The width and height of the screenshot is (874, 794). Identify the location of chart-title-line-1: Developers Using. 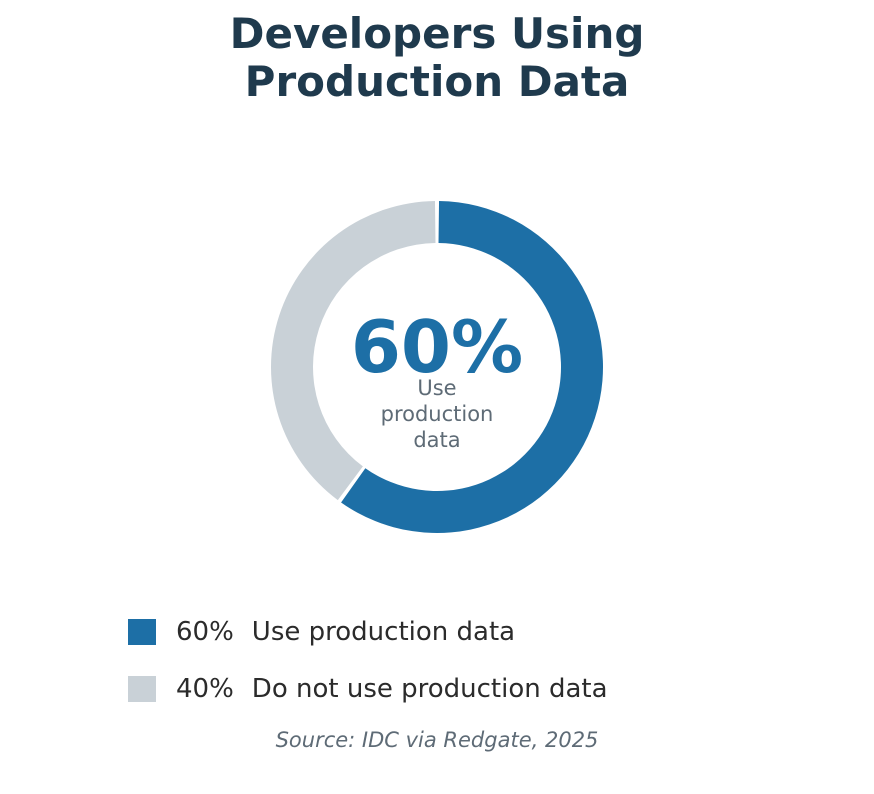
(437, 33).